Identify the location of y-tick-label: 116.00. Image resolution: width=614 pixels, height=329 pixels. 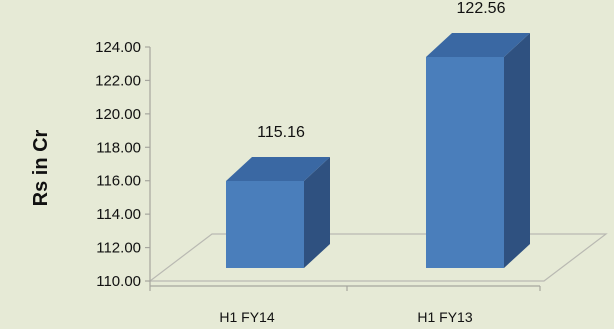
(118, 181).